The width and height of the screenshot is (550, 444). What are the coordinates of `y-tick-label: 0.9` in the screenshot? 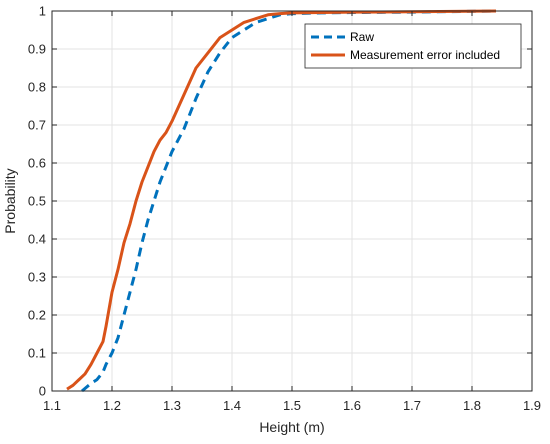 It's located at (37, 49).